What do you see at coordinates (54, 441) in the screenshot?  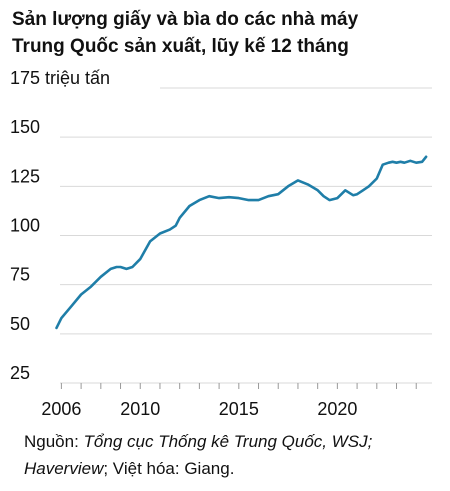 I see `source-prefix: Nguồn:` at bounding box center [54, 441].